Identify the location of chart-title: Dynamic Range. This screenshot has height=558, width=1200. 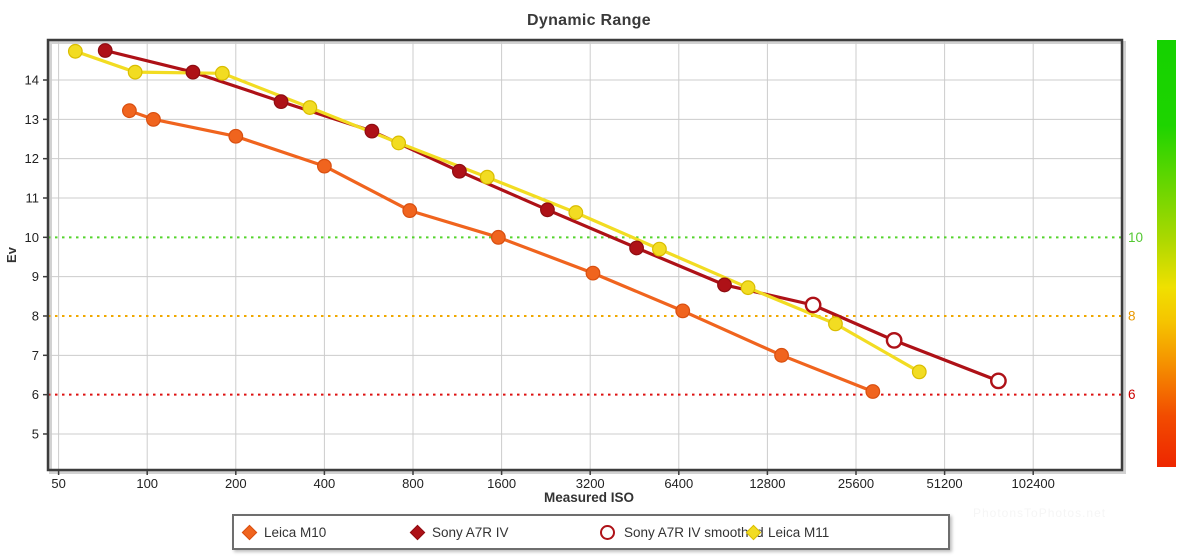
(589, 20).